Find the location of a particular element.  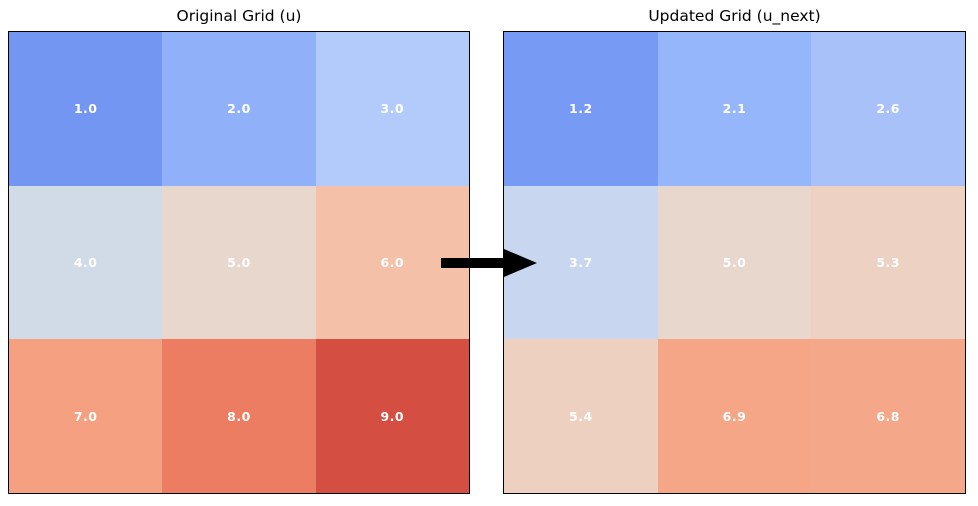

cell-value-label: 1.2 is located at coordinates (581, 109).